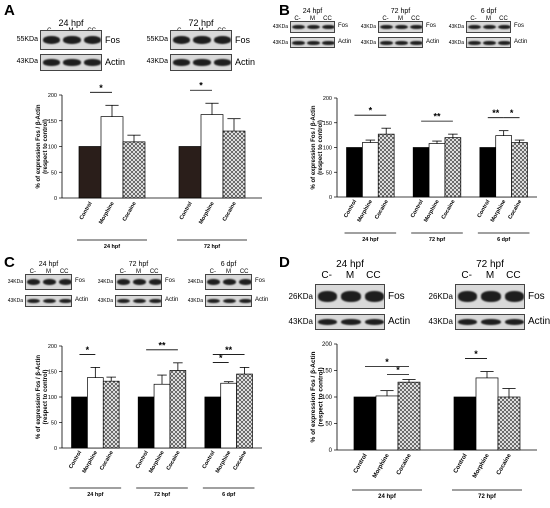 The height and width of the screenshot is (508, 550). Describe the element at coordinates (90, 172) in the screenshot. I see `bar-control-24-hpf` at that location.